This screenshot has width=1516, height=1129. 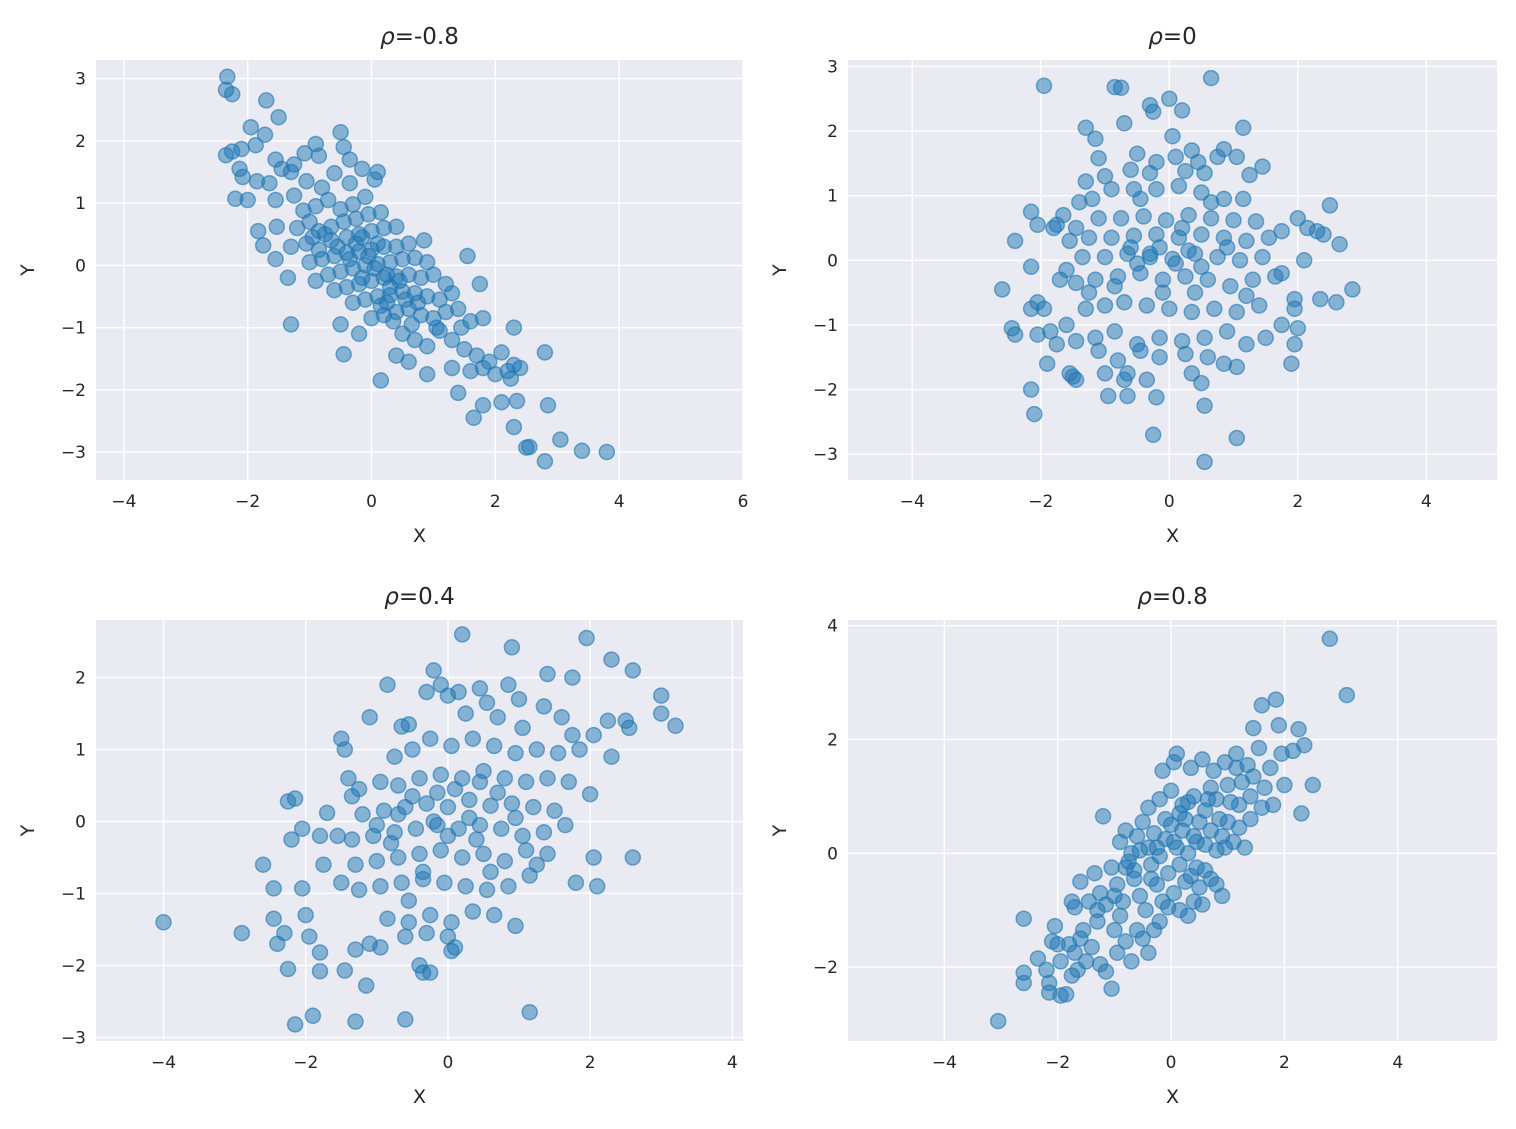 What do you see at coordinates (1172, 597) in the screenshot?
I see `subplot-title: ρ=0.8` at bounding box center [1172, 597].